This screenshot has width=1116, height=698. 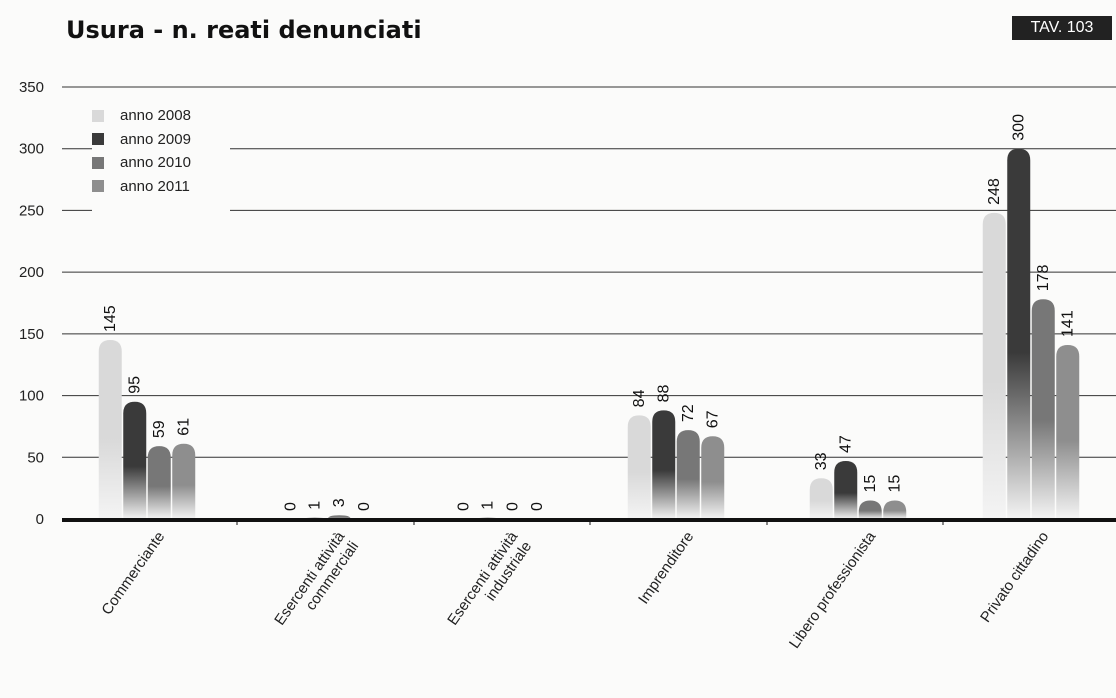 I want to click on y-tick-label: 100, so click(x=31, y=396).